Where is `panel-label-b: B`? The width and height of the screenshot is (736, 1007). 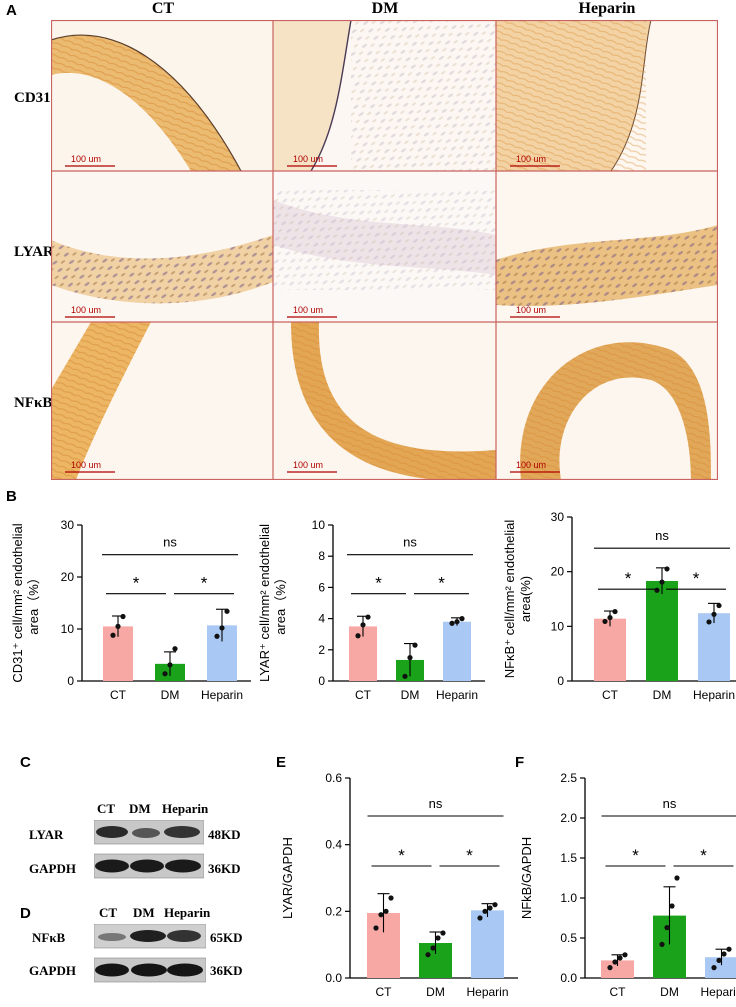
panel-label-b: B is located at coordinates (11, 496).